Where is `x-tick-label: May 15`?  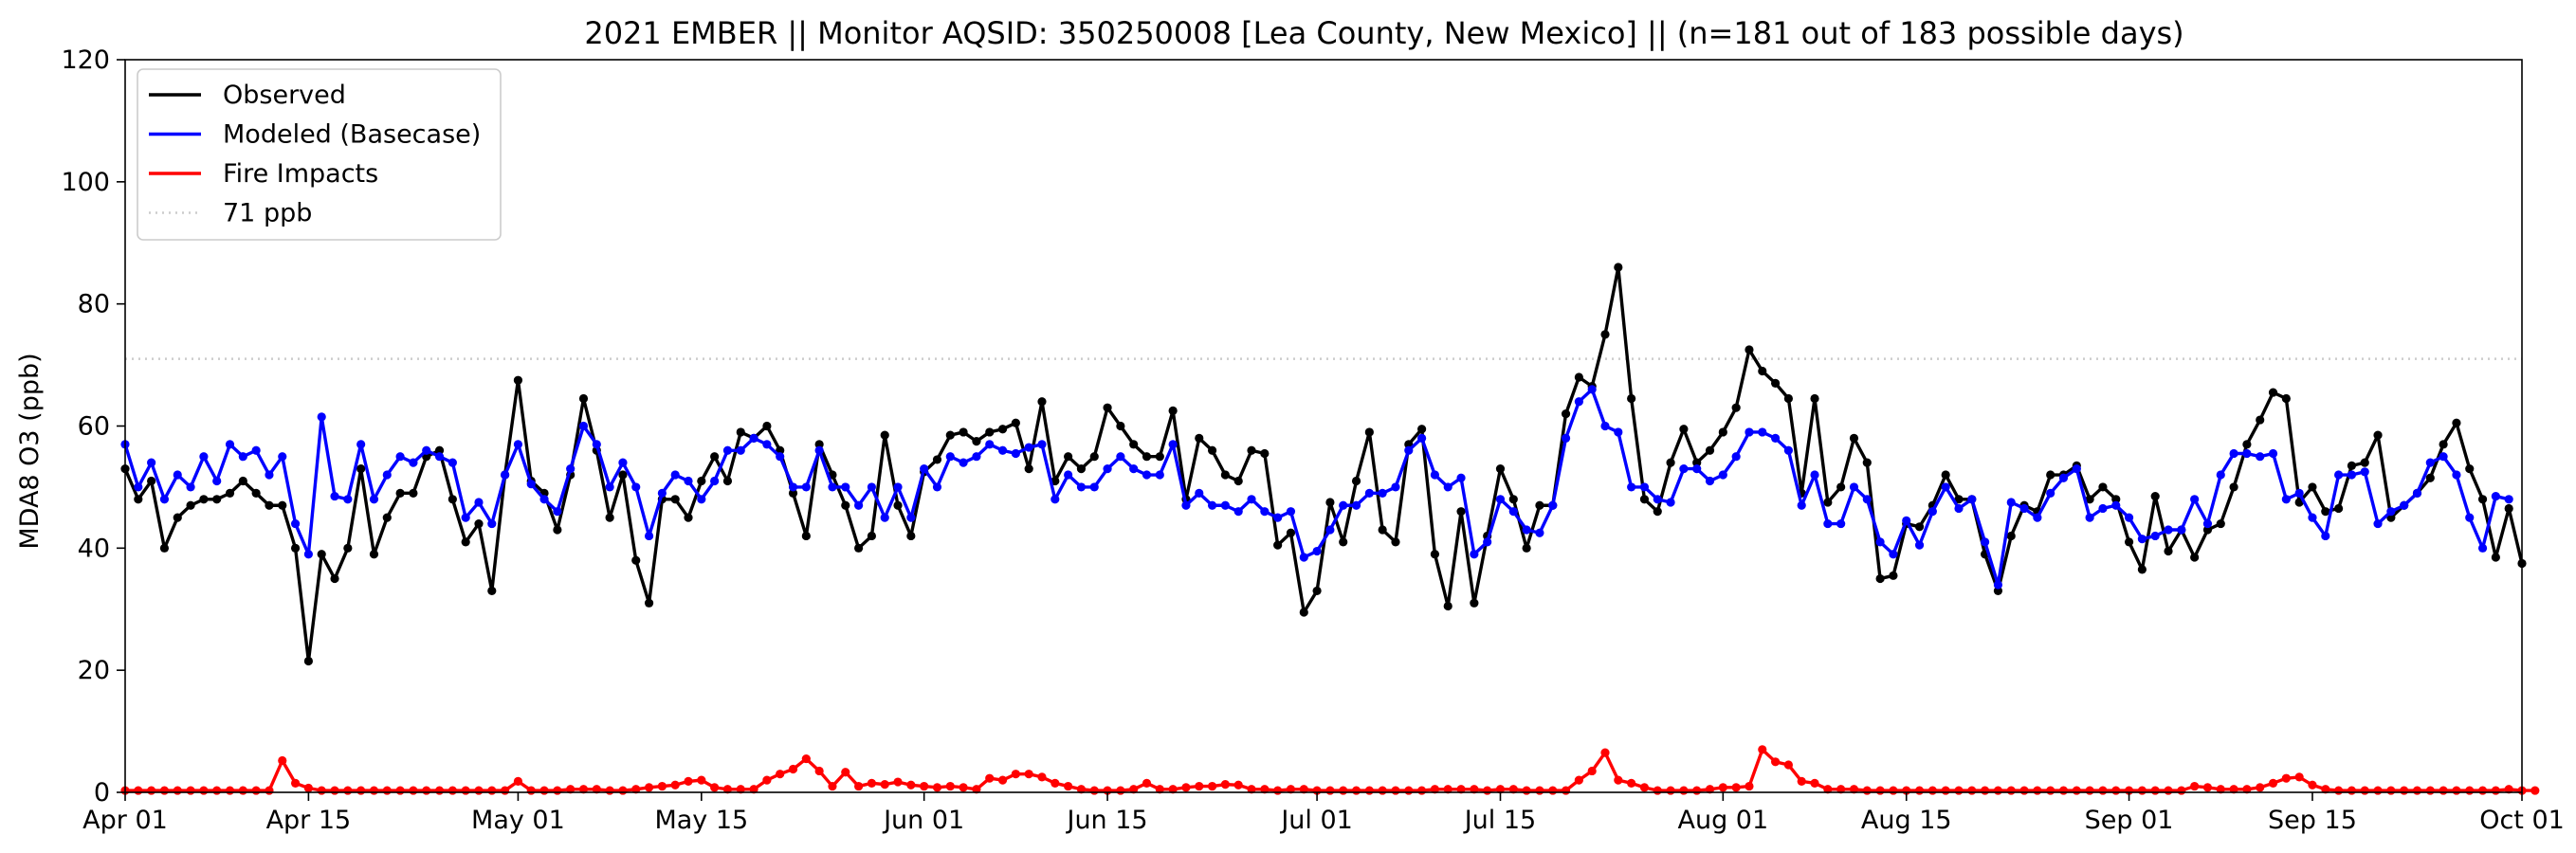 x-tick-label: May 15 is located at coordinates (701, 820).